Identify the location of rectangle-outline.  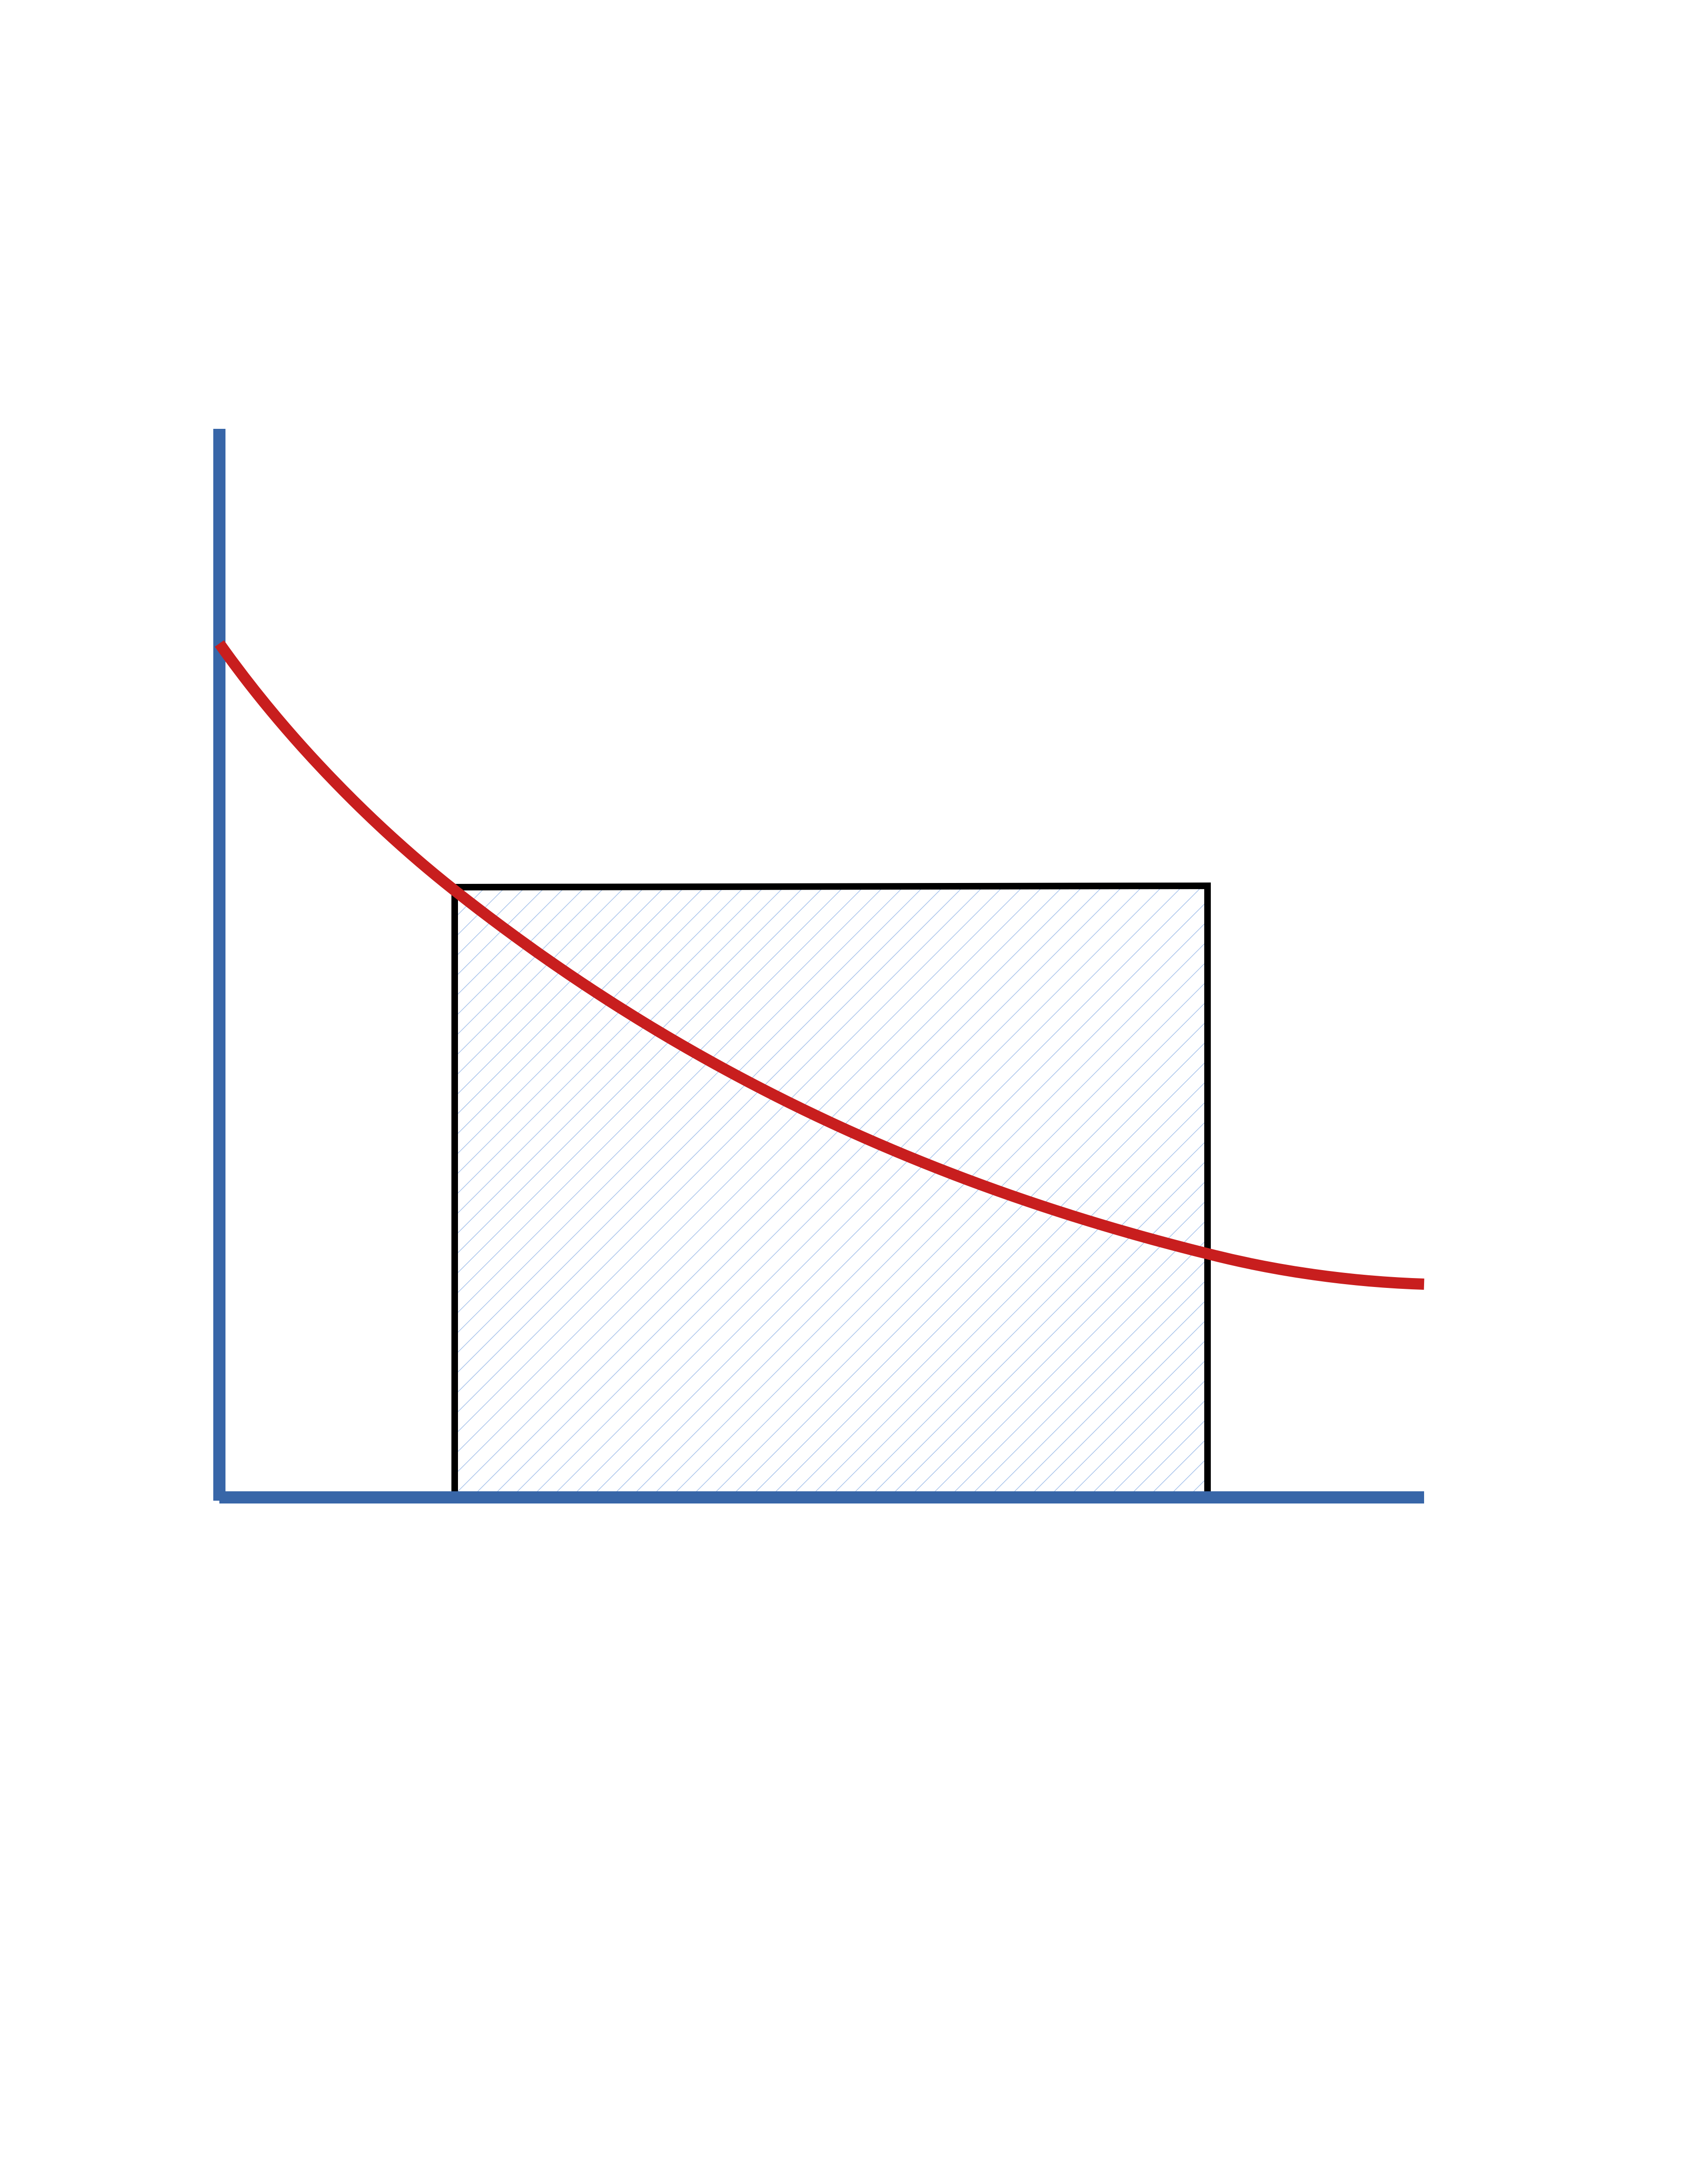
(831, 1192).